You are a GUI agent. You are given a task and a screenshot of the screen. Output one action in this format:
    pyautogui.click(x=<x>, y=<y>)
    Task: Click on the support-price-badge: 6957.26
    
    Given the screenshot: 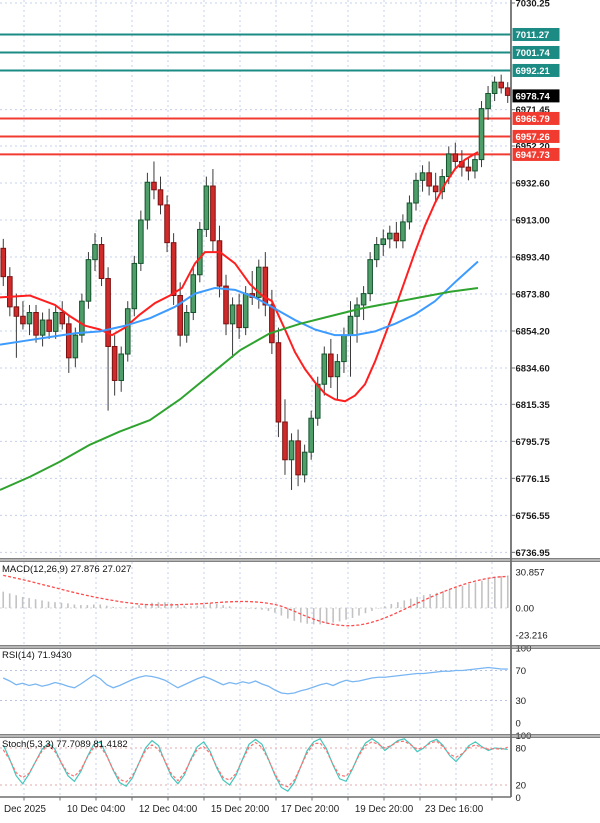 What is the action you would take?
    pyautogui.click(x=536, y=136)
    